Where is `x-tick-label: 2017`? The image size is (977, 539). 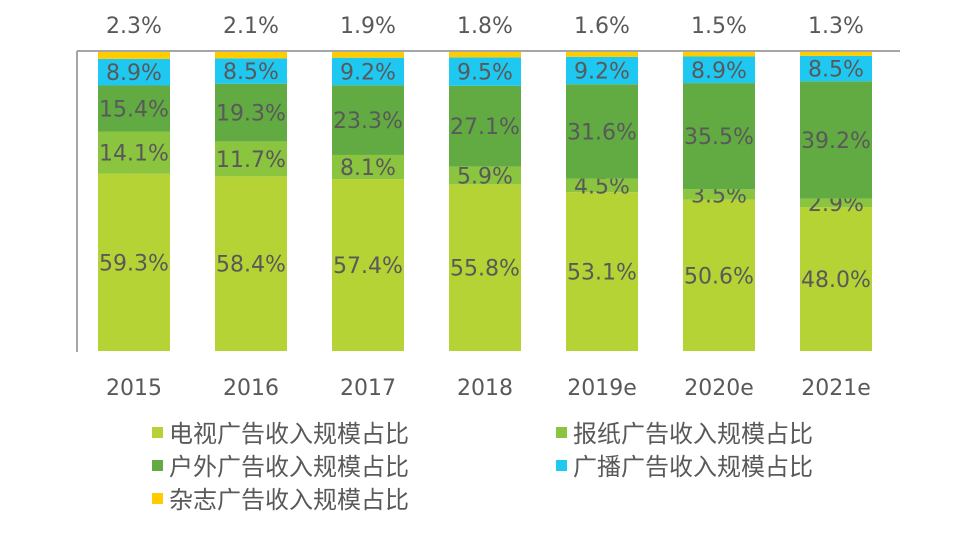
x-tick-label: 2017 is located at coordinates (368, 388).